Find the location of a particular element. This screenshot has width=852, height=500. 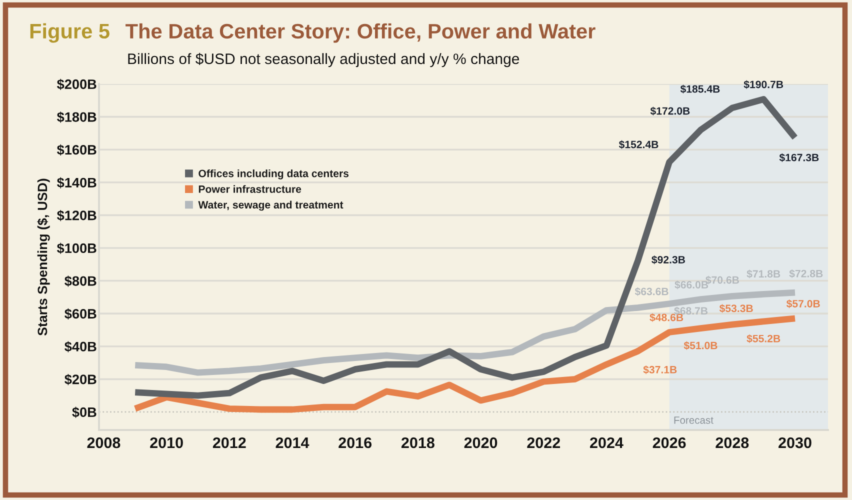

data-label: $57.0B is located at coordinates (803, 304).